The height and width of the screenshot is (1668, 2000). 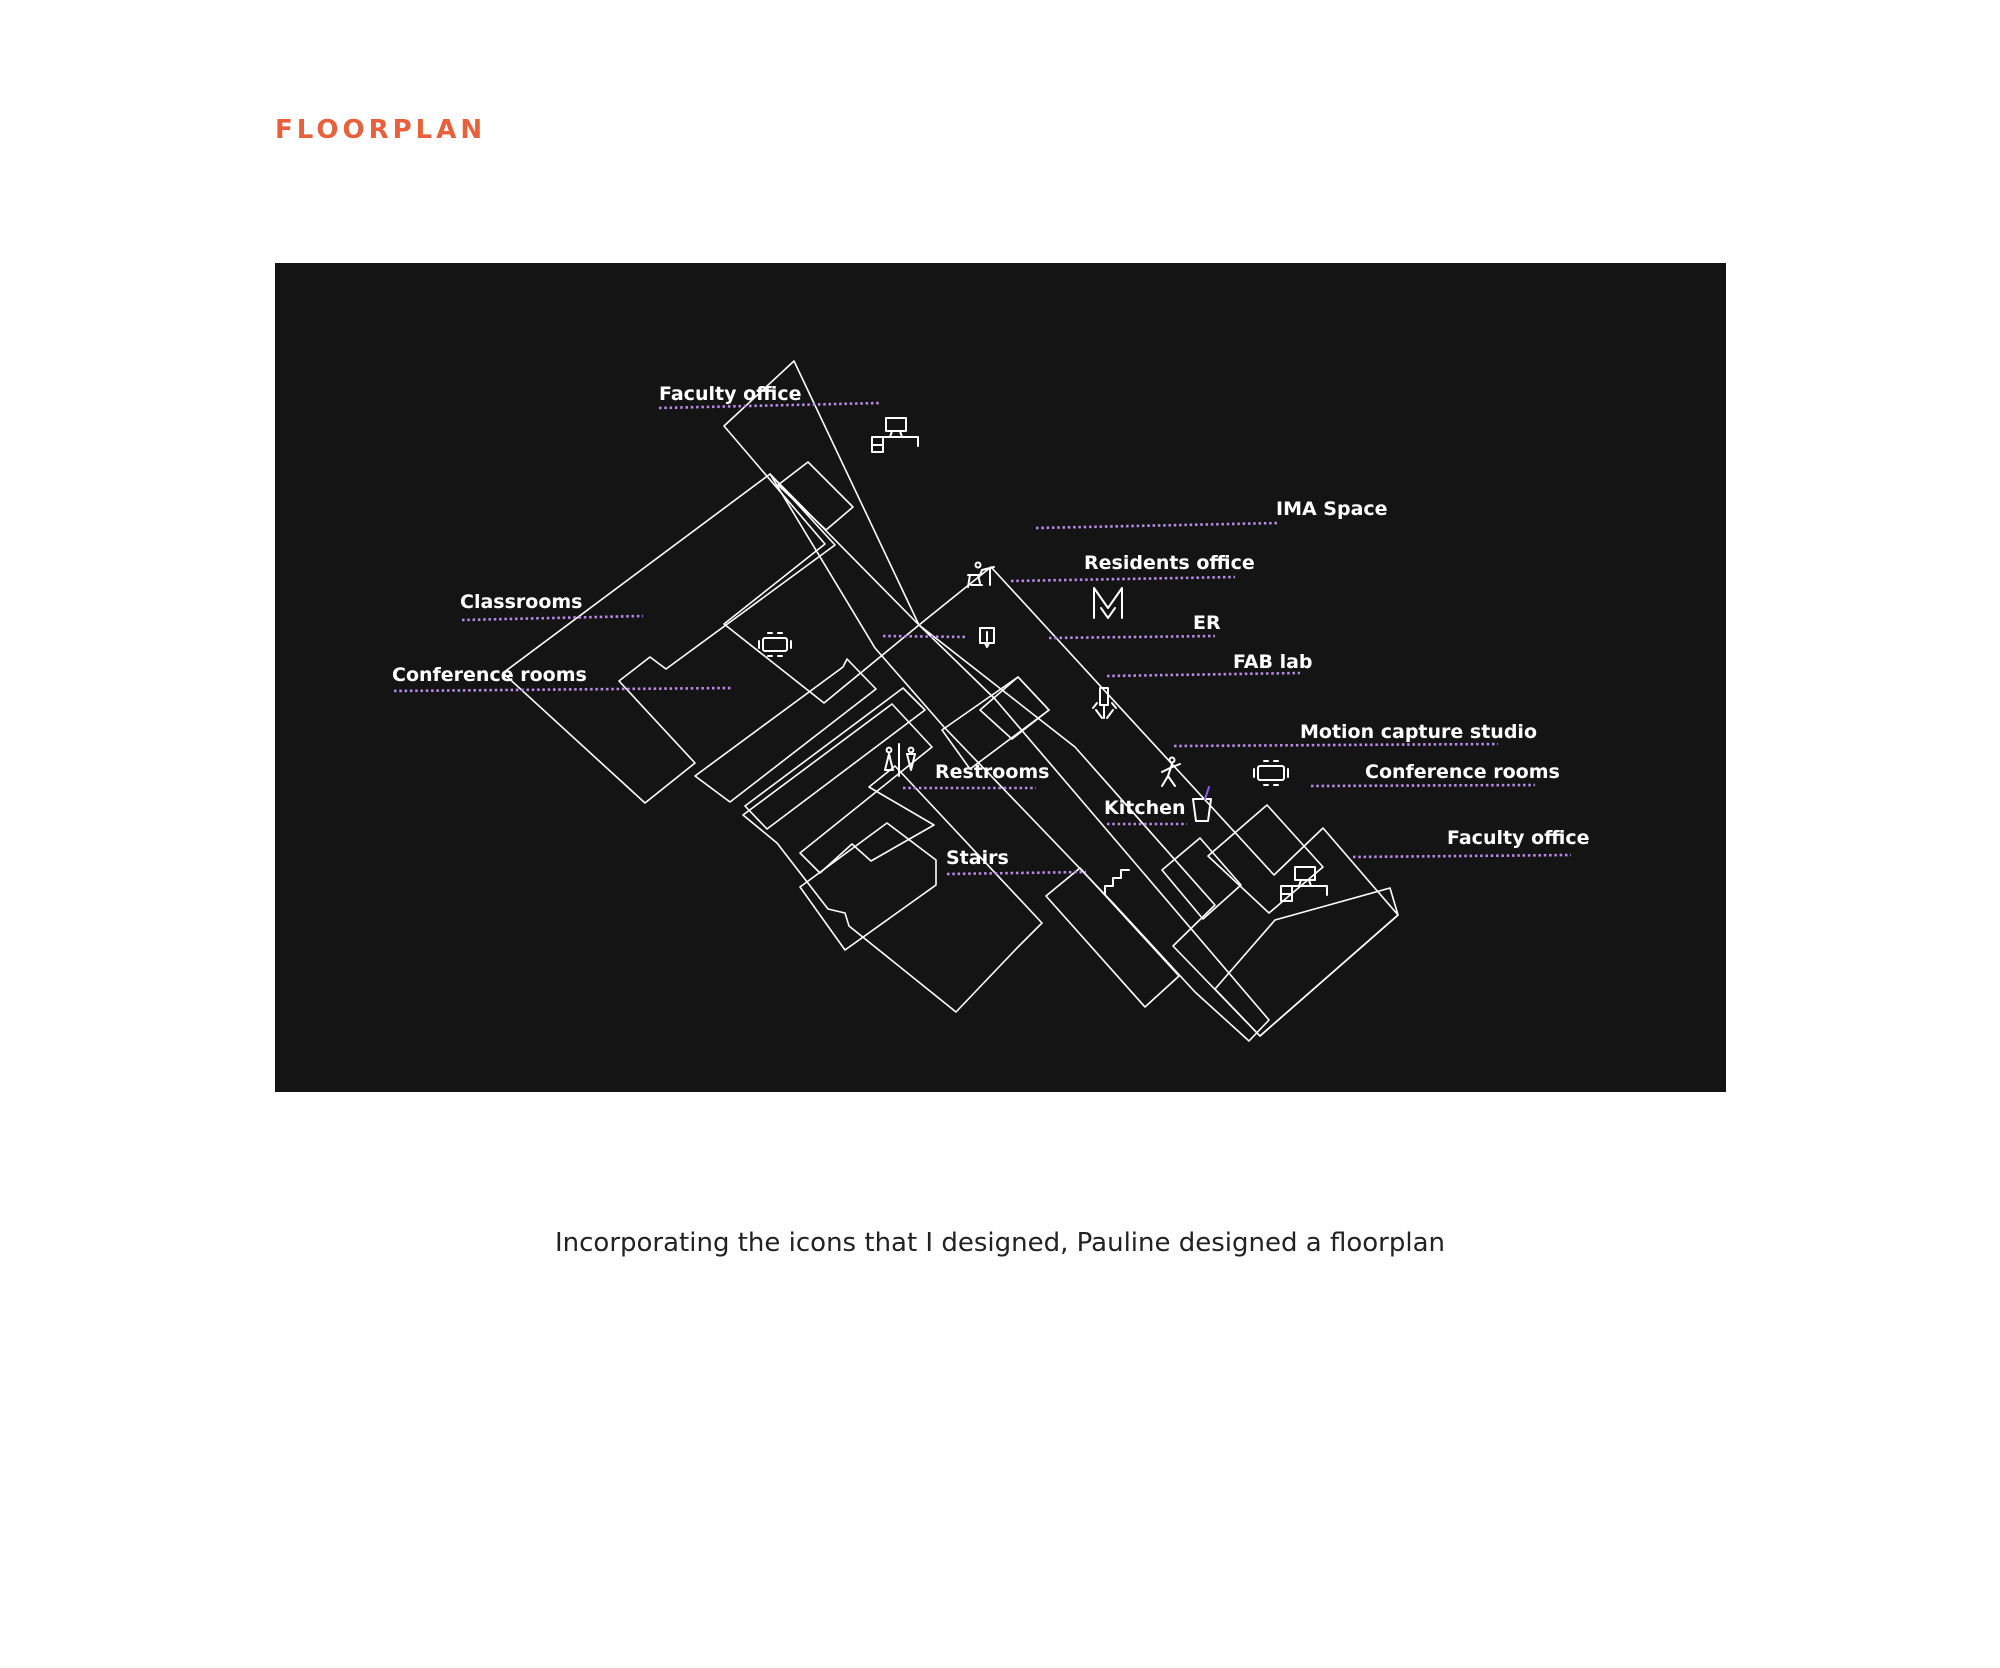 What do you see at coordinates (381, 130) in the screenshot?
I see `page-heading: FLOORPLAN` at bounding box center [381, 130].